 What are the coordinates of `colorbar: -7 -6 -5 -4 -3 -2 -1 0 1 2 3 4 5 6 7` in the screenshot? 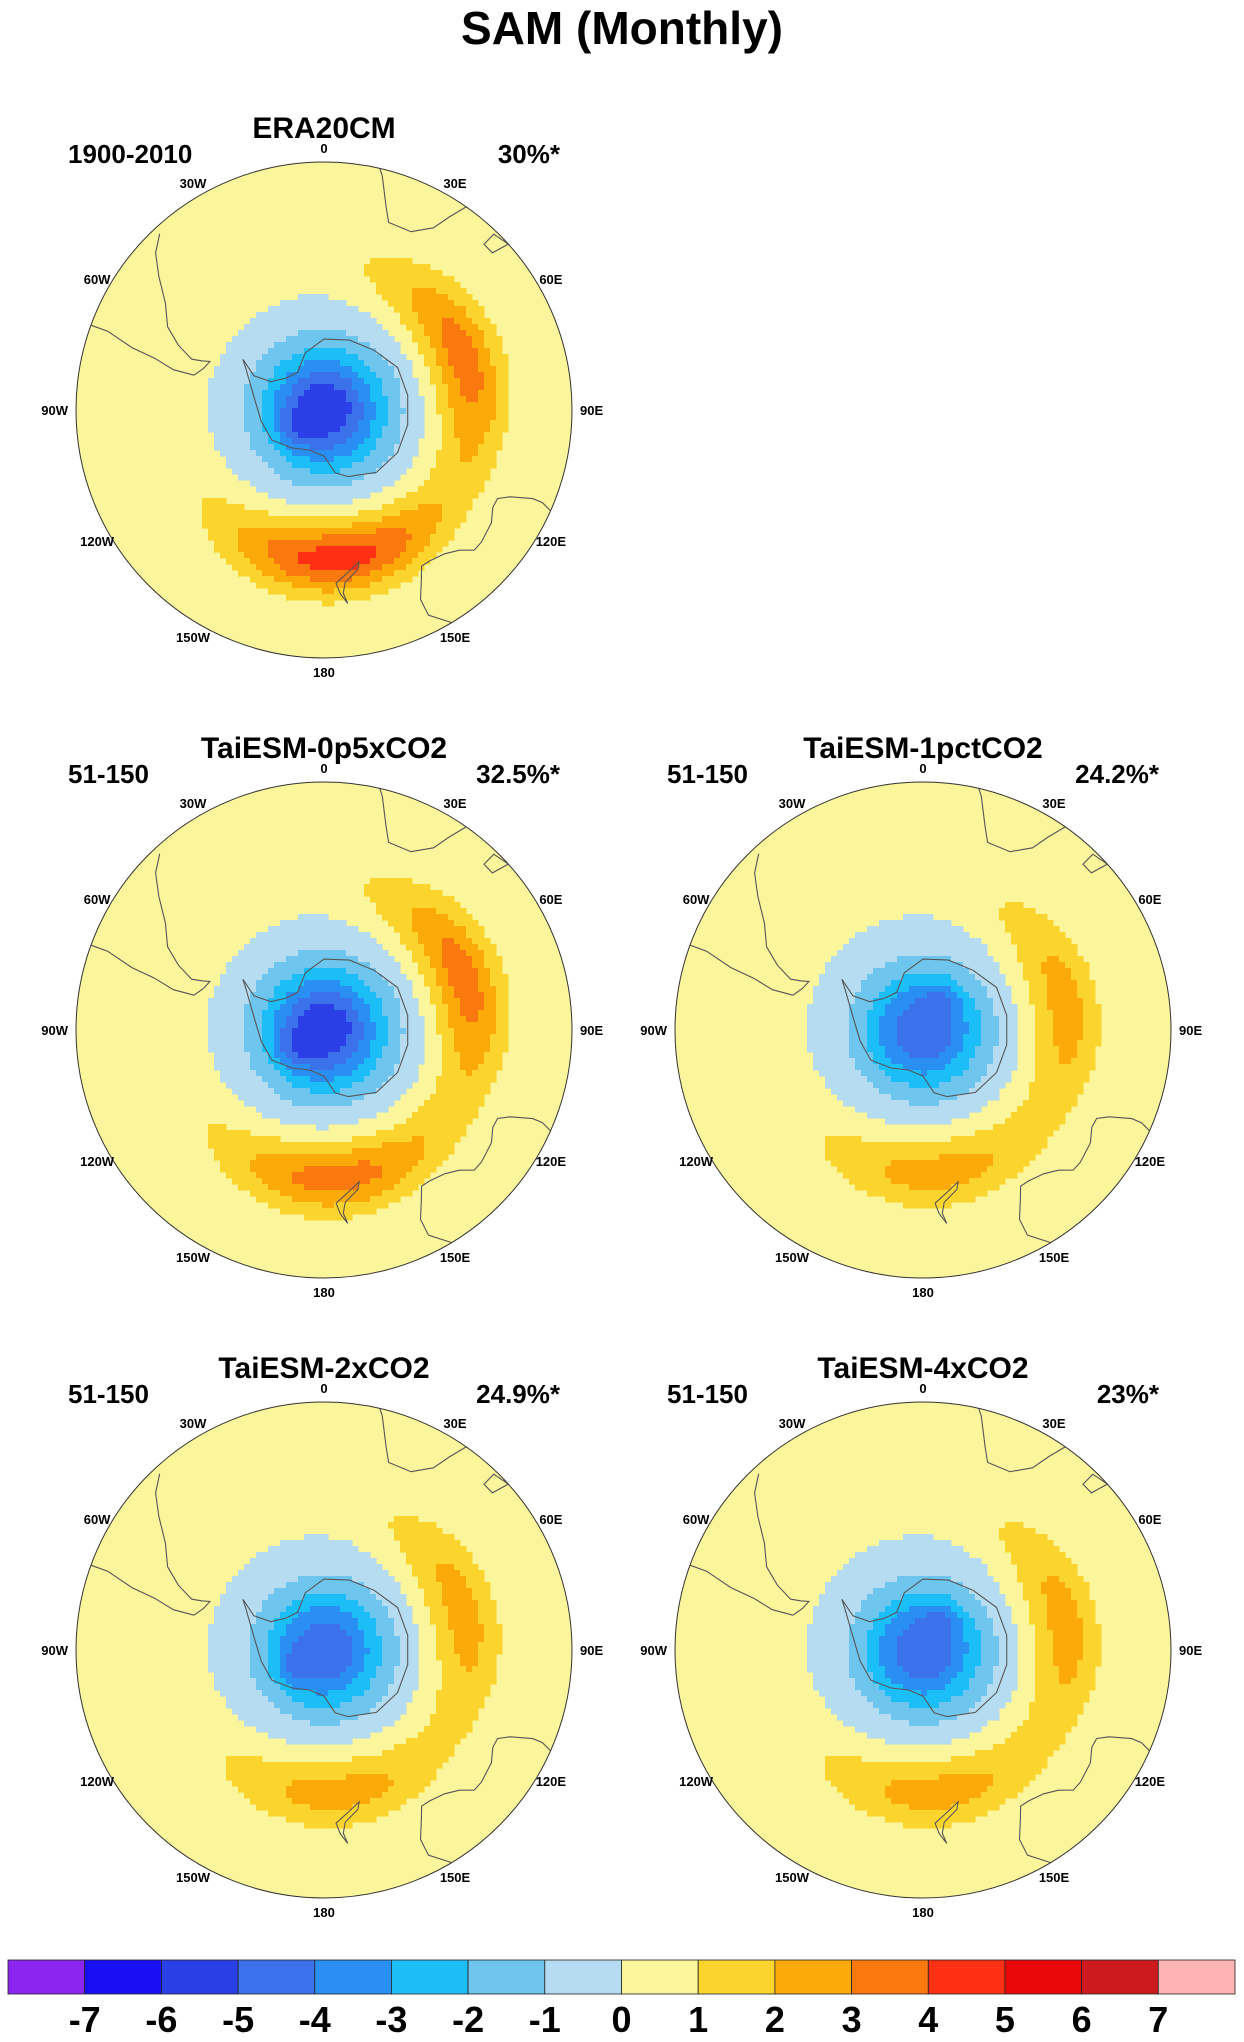 It's located at (621, 1999).